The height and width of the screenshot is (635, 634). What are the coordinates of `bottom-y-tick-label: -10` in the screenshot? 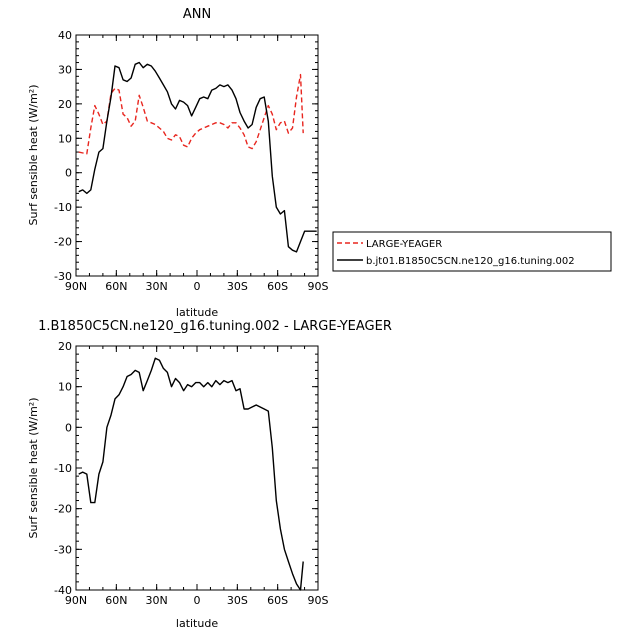 It's located at (63, 468).